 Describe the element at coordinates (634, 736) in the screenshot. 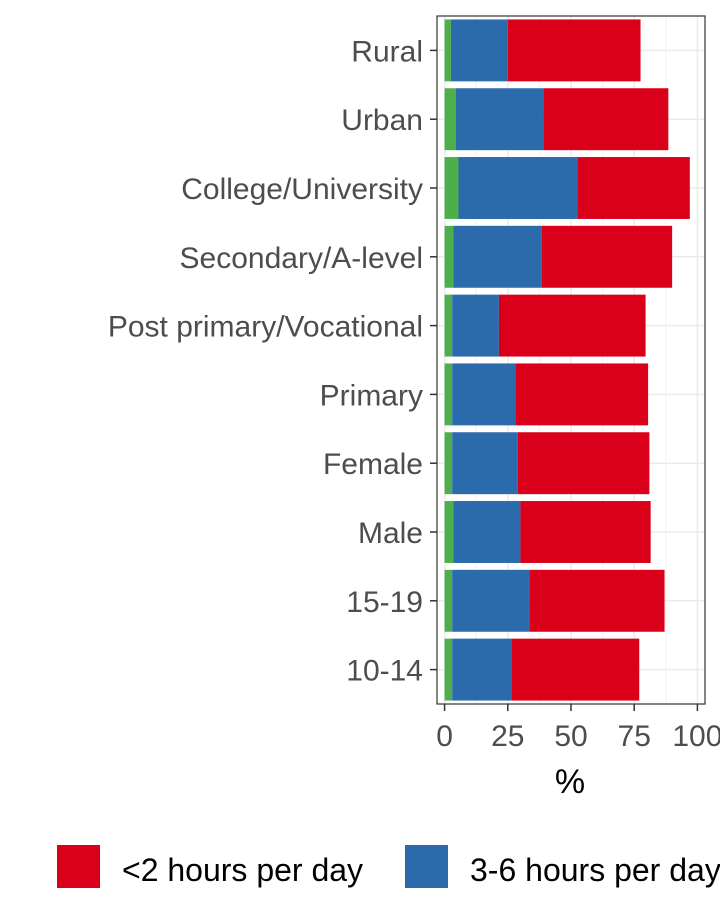

I see `x-tick-label: 75` at that location.